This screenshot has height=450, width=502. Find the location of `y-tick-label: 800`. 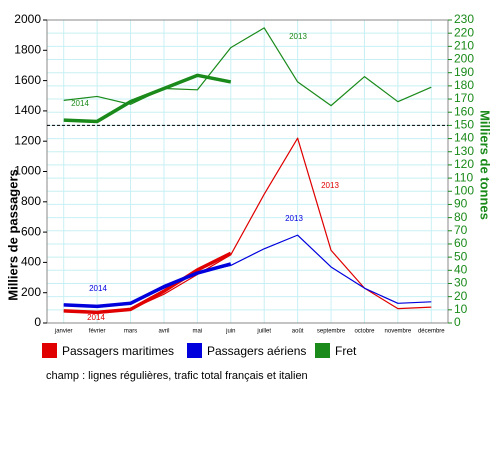

y-tick-label: 800 is located at coordinates (31, 201).